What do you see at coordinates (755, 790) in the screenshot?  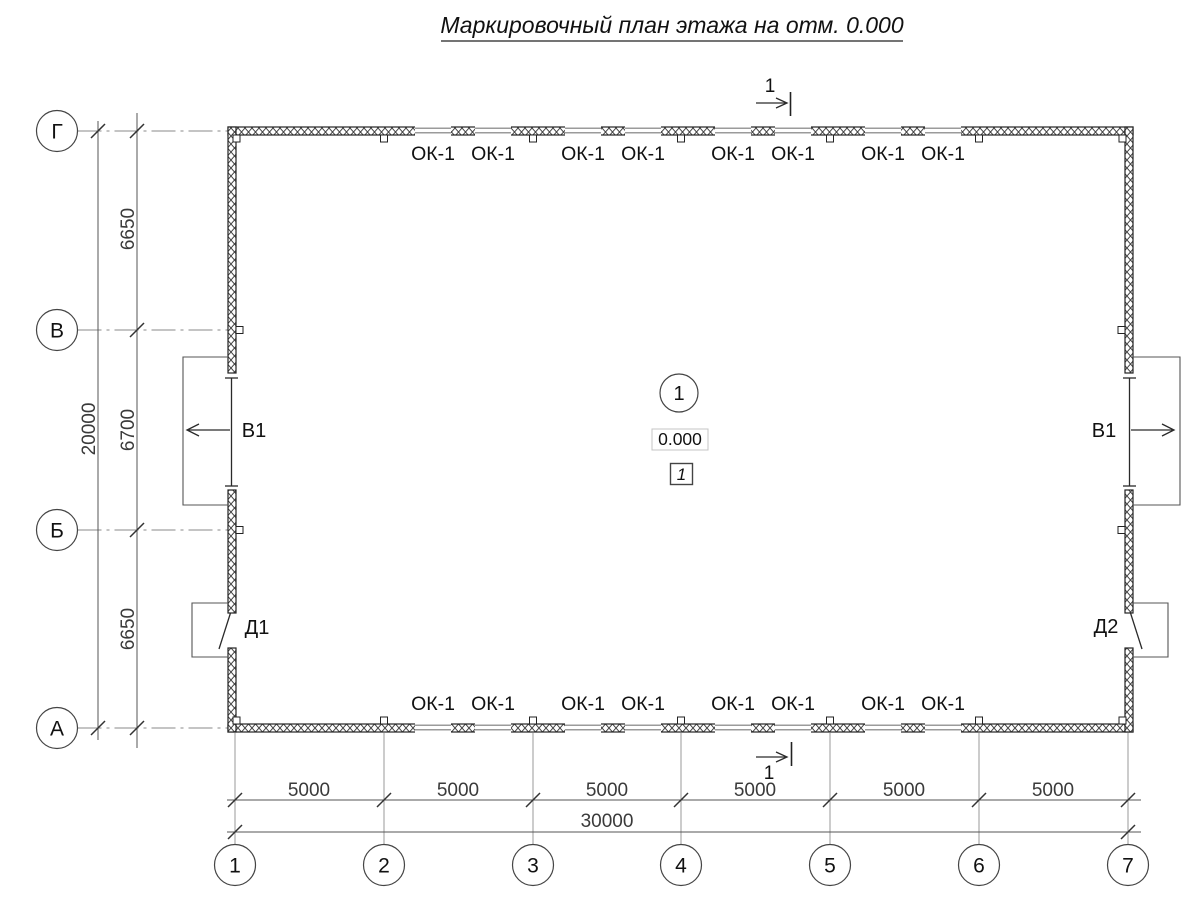 I see `dim-bottom-4: 5000` at bounding box center [755, 790].